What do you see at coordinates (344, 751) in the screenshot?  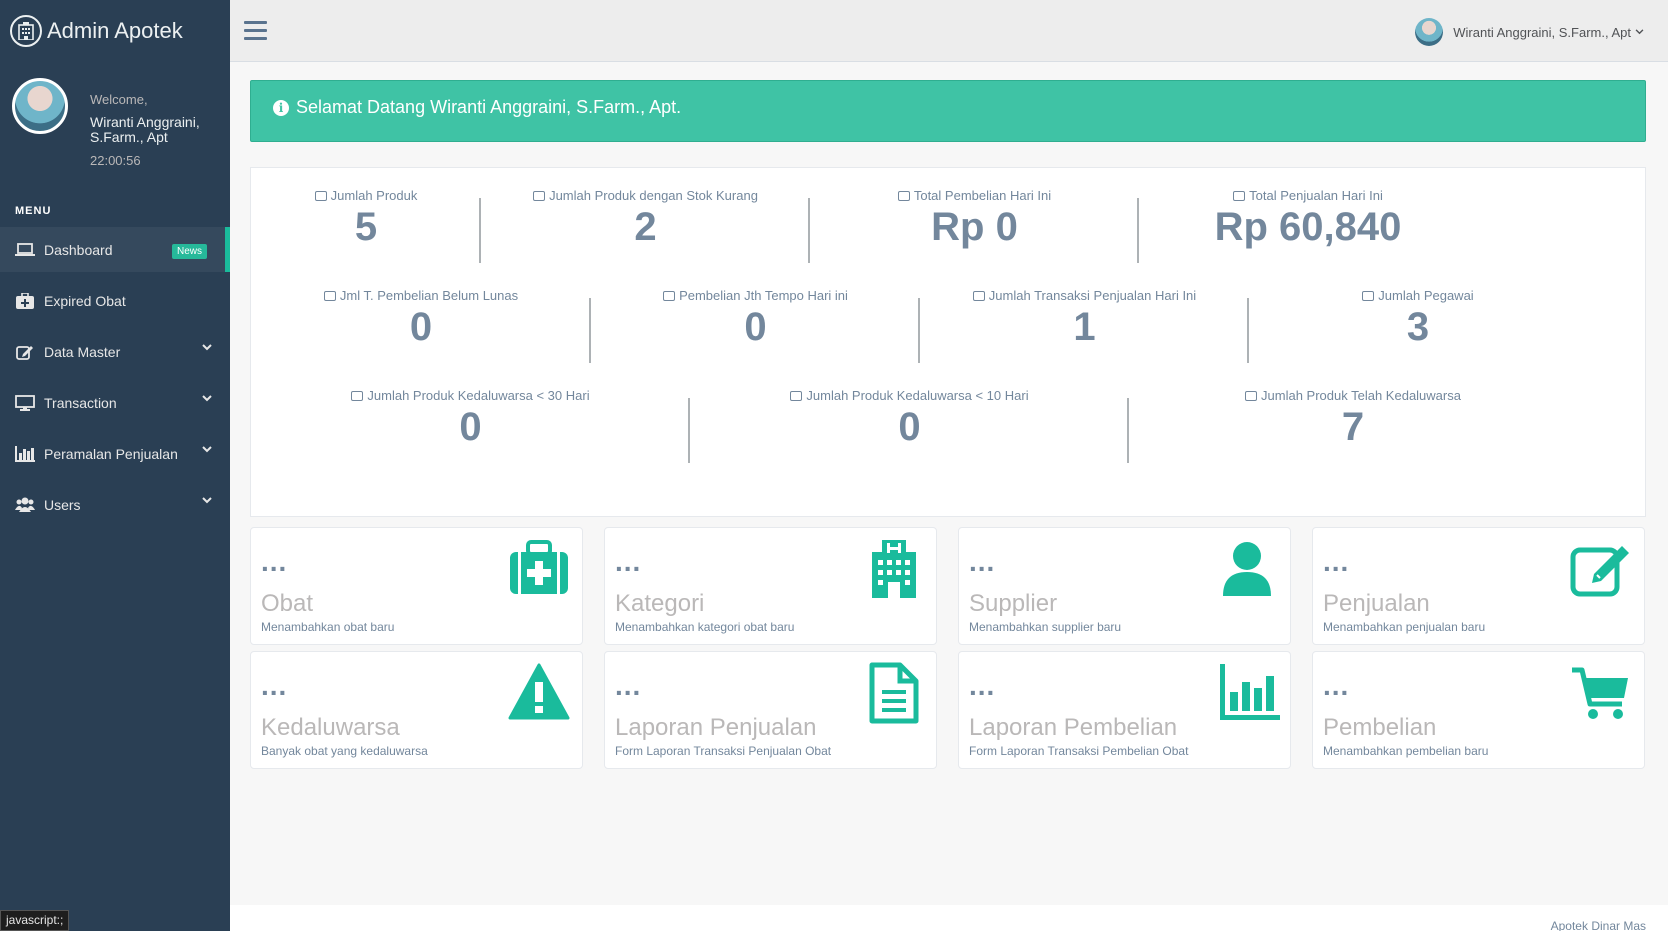 I see `tile-desc: Banyak obat yang kedaluwarsa` at bounding box center [344, 751].